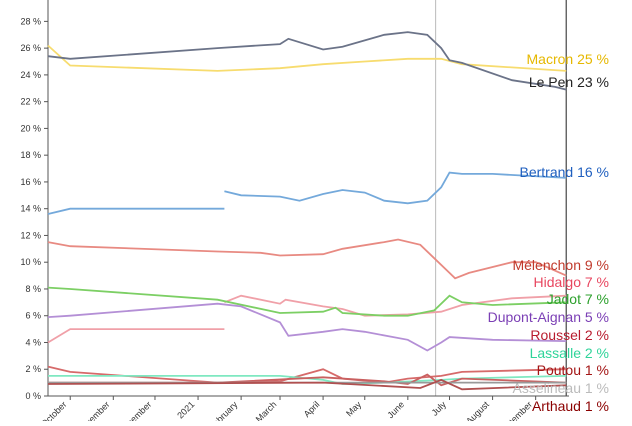 The image size is (632, 426). What do you see at coordinates (312, 409) in the screenshot?
I see `x-tick-label: April` at bounding box center [312, 409].